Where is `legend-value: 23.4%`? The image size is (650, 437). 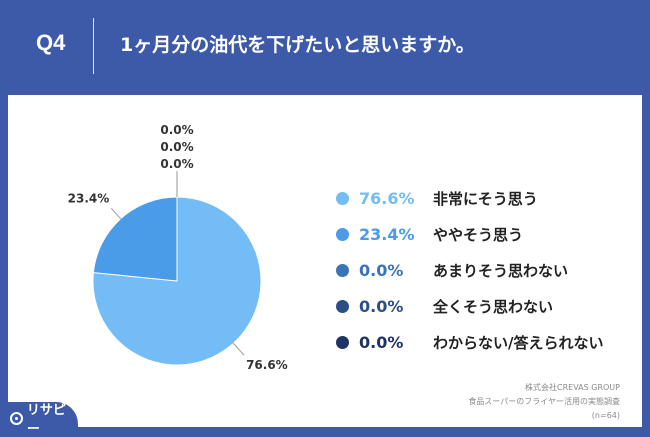 legend-value: 23.4% is located at coordinates (387, 234).